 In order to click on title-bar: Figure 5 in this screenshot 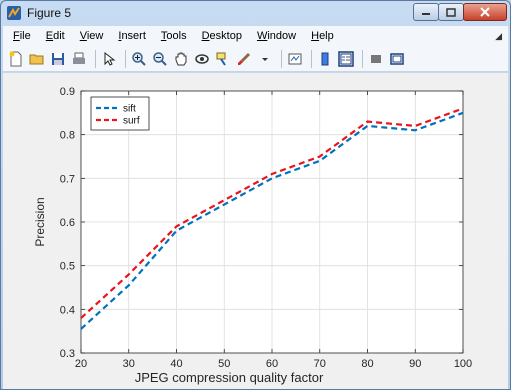, I will do `click(255, 13)`.